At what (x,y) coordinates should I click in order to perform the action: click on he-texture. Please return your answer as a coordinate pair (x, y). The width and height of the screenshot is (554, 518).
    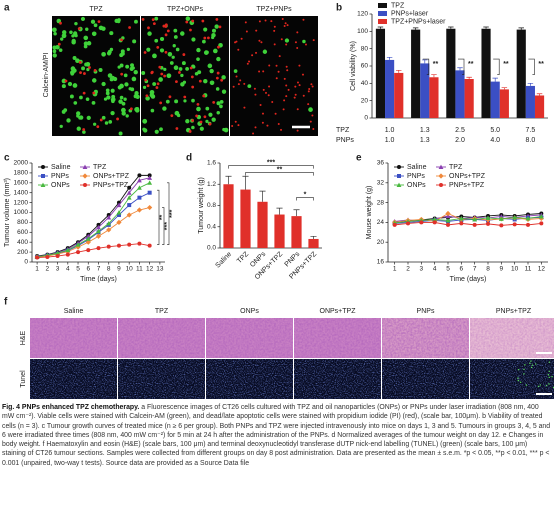
    Looking at the image, I should click on (249, 338).